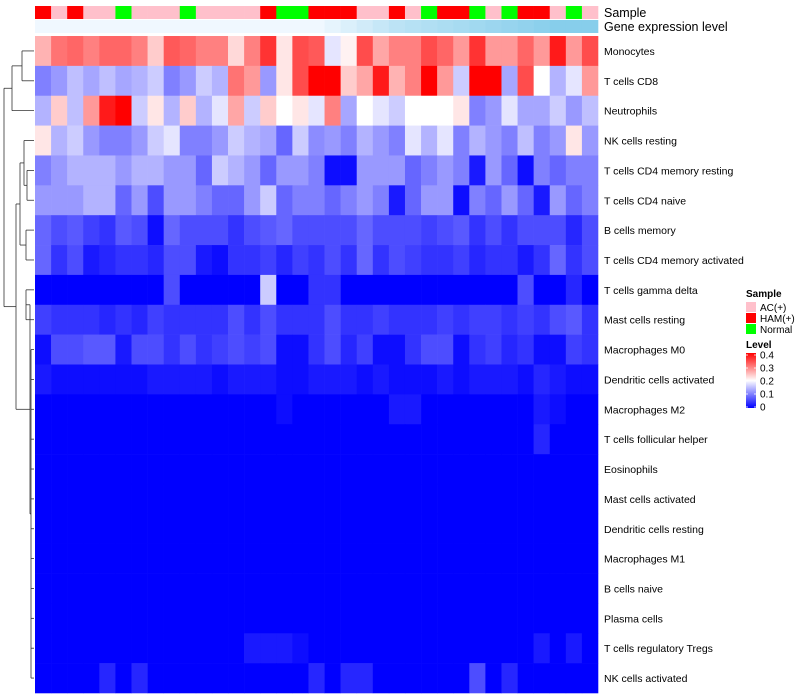  What do you see at coordinates (776, 330) in the screenshot?
I see `legend-label: Normal` at bounding box center [776, 330].